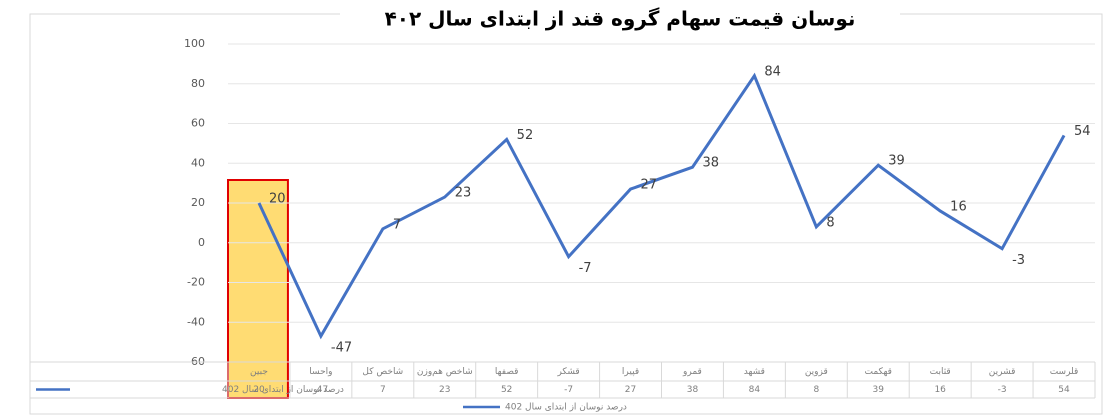 The width and height of the screenshot is (1109, 420). Describe the element at coordinates (692, 372) in the screenshot. I see `category-label: قمرو` at that location.